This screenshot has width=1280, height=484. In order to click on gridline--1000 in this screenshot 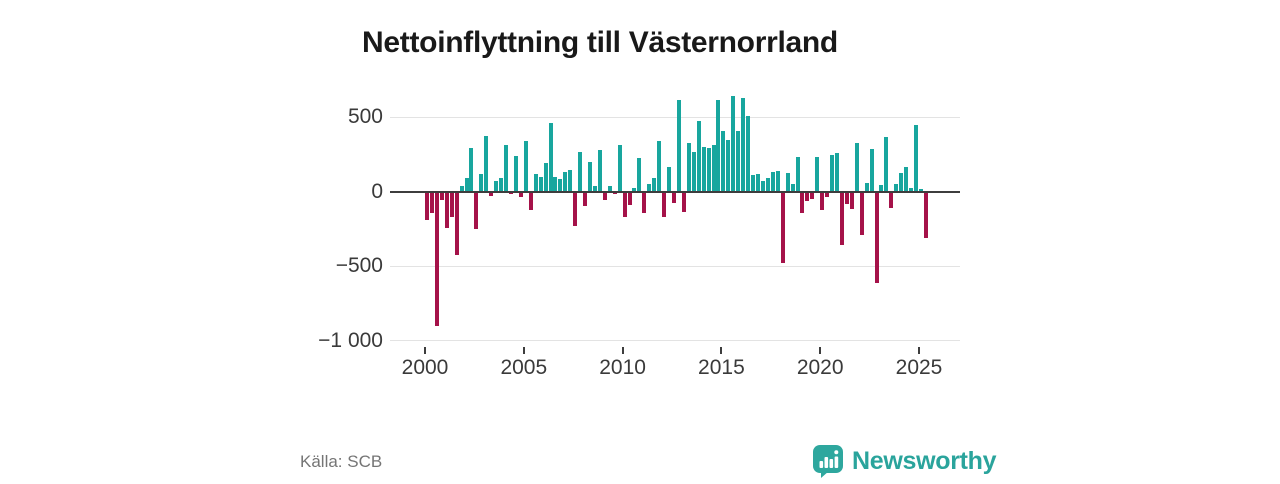, I will do `click(675, 340)`.